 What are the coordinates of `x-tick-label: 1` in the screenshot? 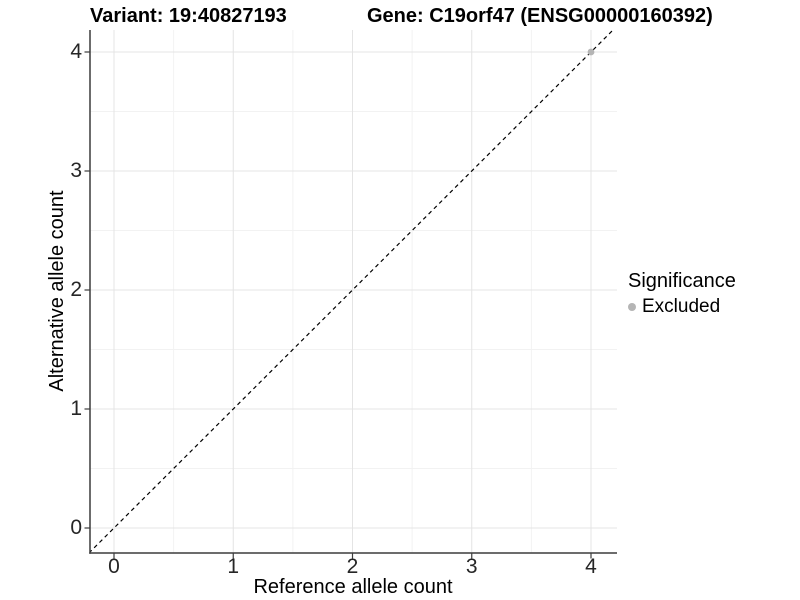 It's located at (233, 566).